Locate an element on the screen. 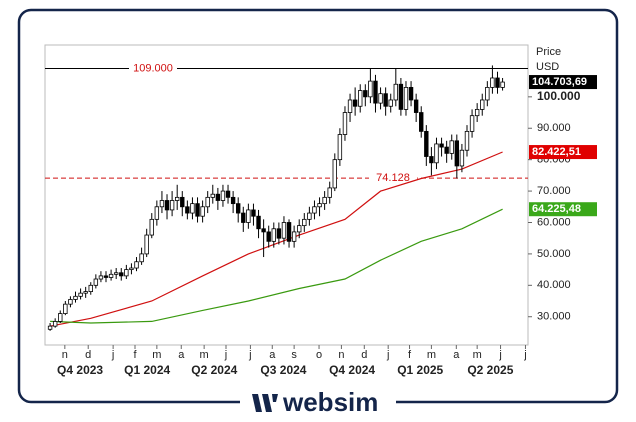  y-tick-label: 50.000 is located at coordinates (554, 254).